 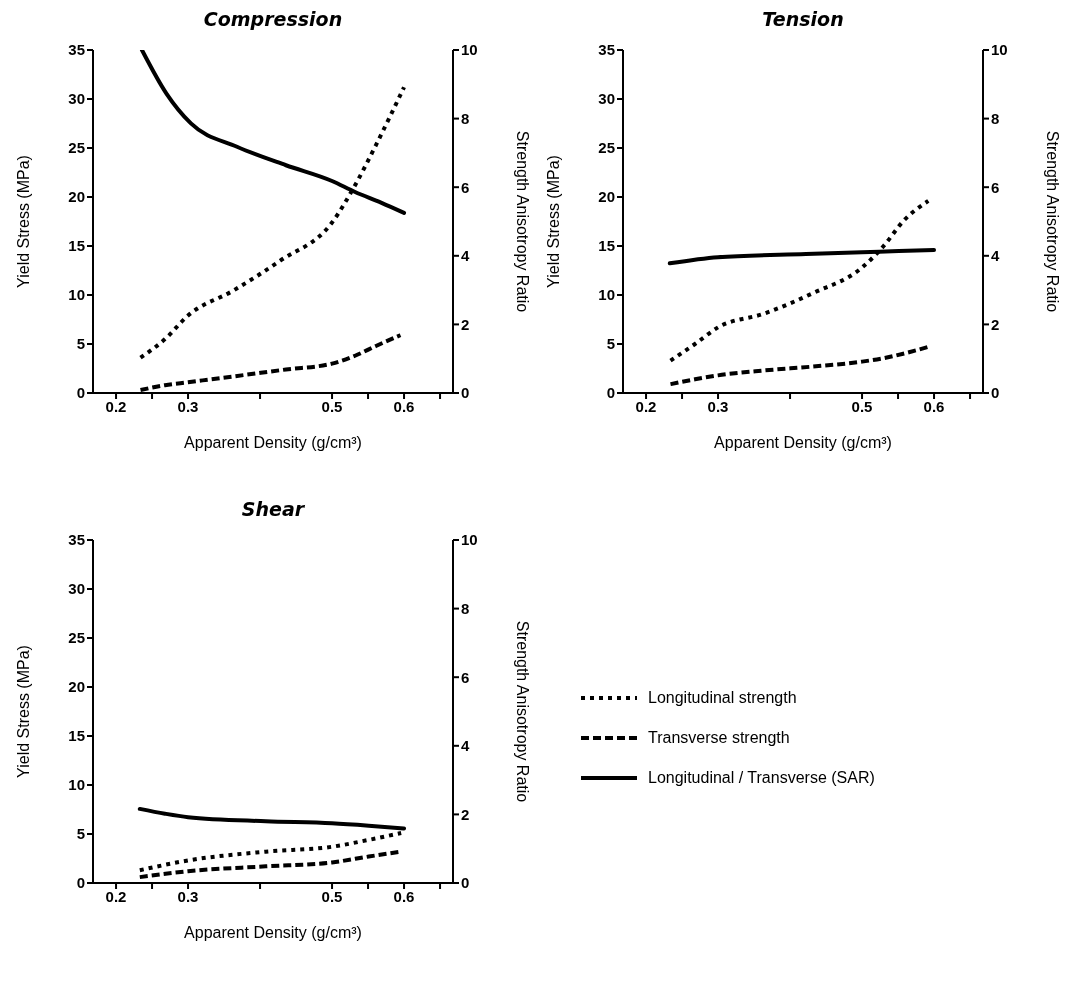 What do you see at coordinates (761, 778) in the screenshot?
I see `legend-label: Longitudinal / Transverse (SAR)` at bounding box center [761, 778].